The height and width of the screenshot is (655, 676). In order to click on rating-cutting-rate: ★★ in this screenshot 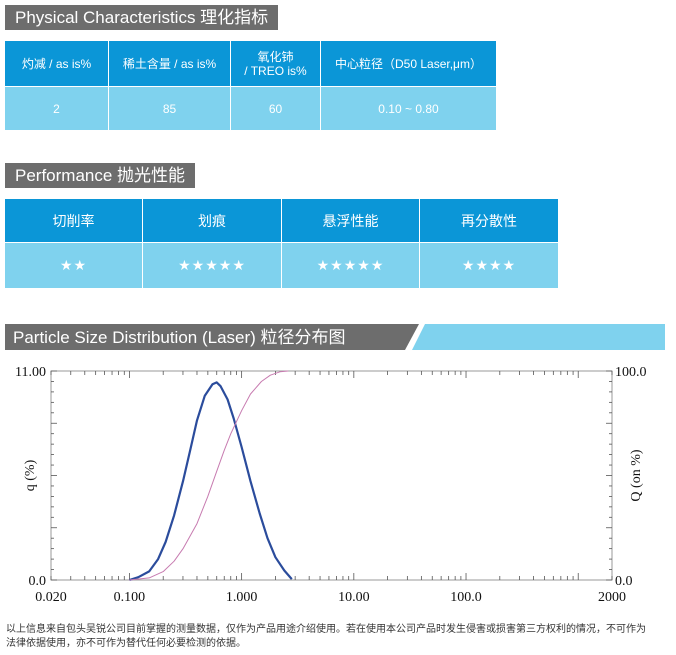, I will do `click(73, 265)`.